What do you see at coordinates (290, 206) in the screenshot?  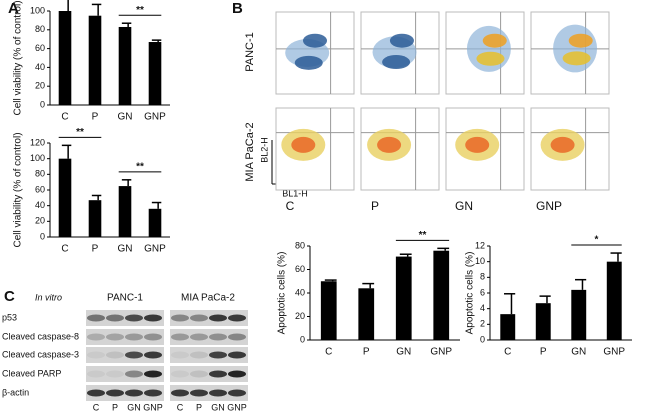 I see `column-label: C` at bounding box center [290, 206].